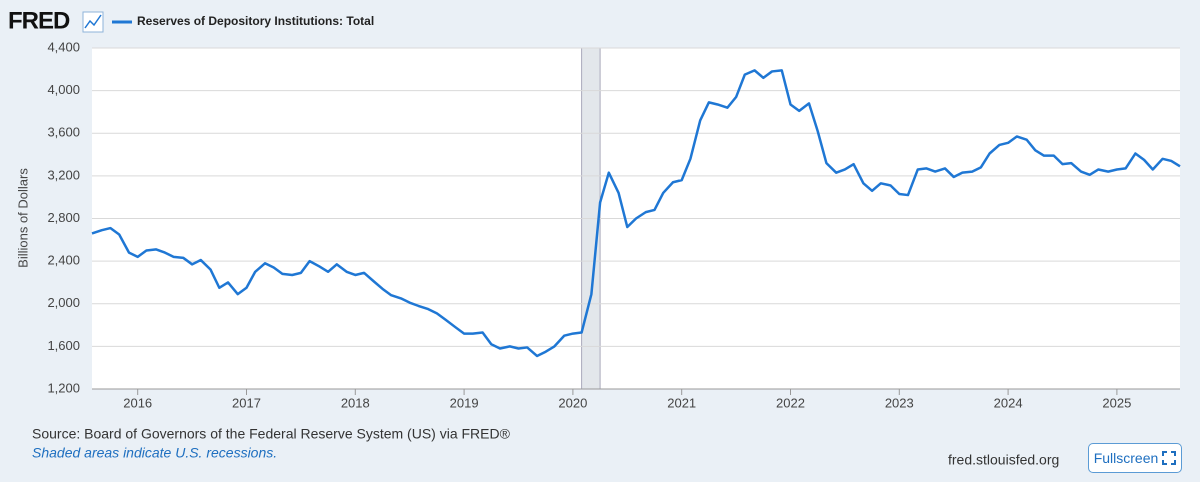  Describe the element at coordinates (63, 46) in the screenshot. I see `y-tick-label: 4,400` at that location.